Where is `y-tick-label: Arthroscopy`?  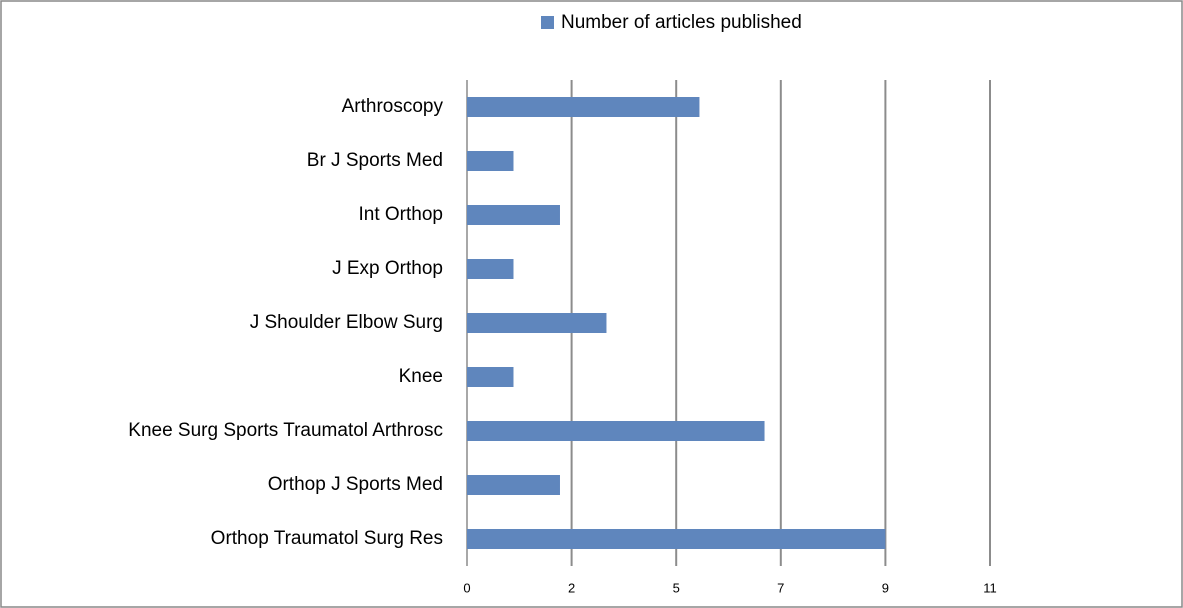 y-tick-label: Arthroscopy is located at coordinates (393, 106).